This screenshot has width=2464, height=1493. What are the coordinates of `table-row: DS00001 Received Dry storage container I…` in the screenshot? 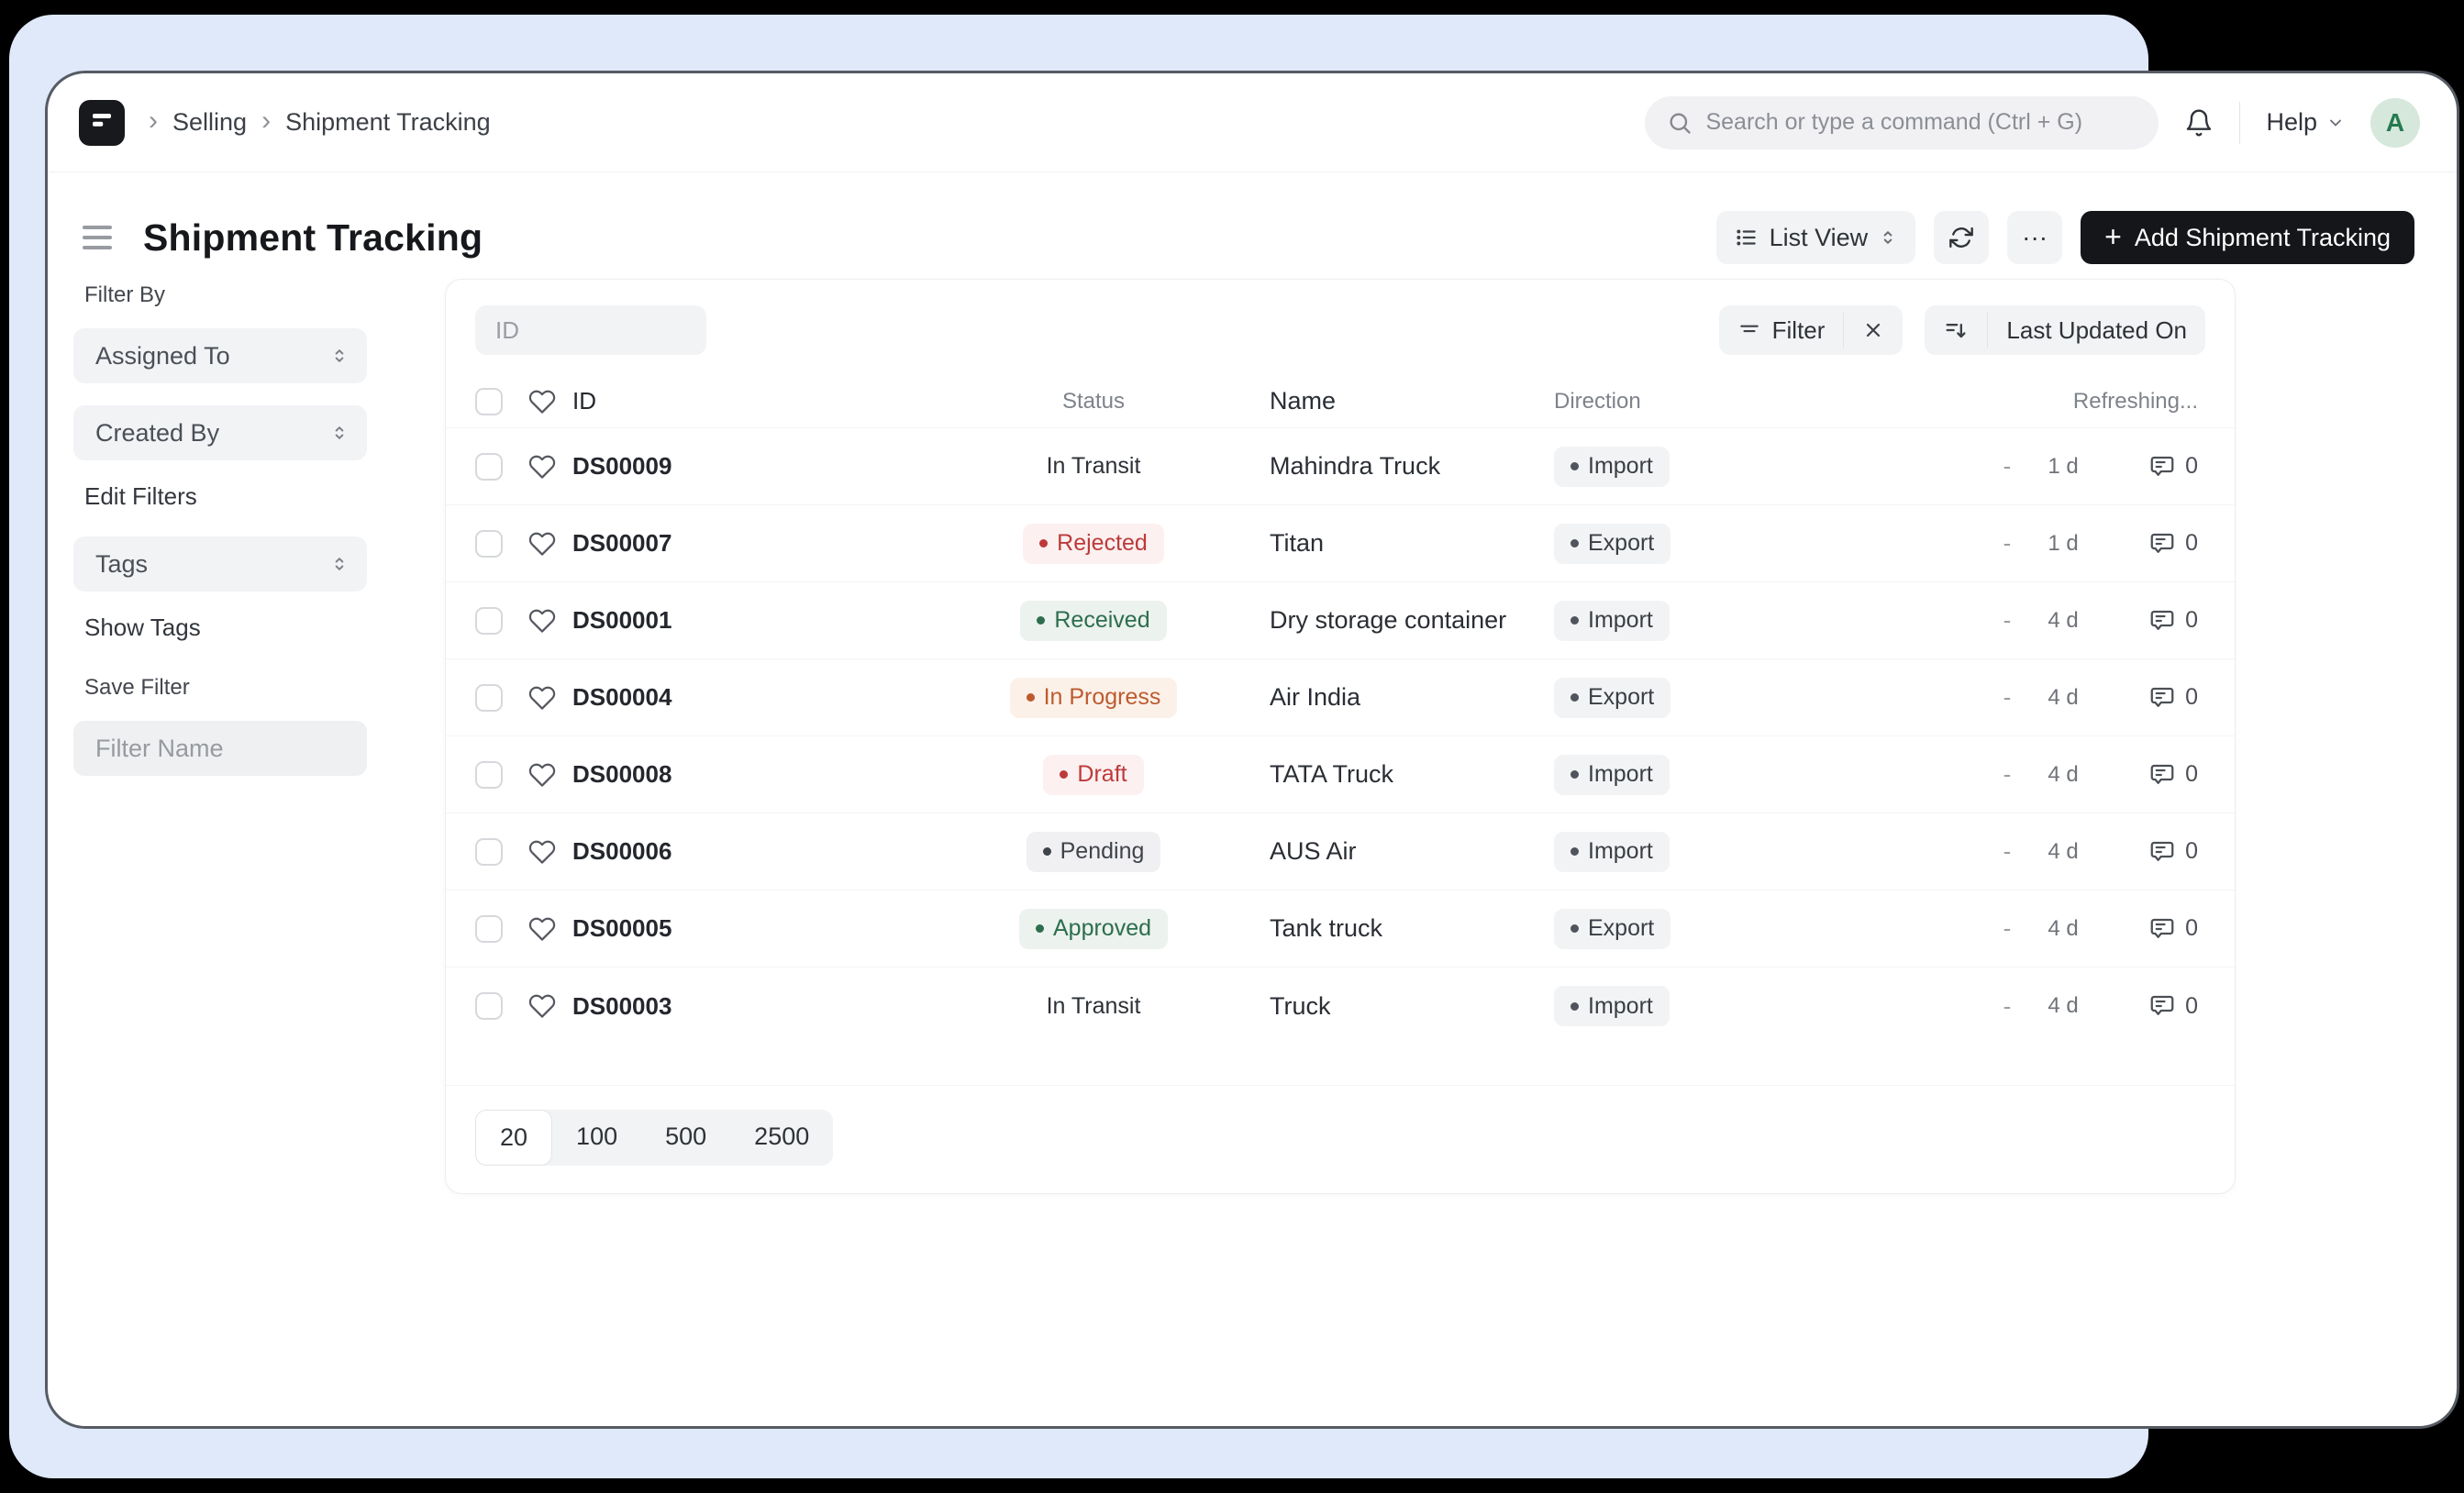 It's located at (1340, 620).